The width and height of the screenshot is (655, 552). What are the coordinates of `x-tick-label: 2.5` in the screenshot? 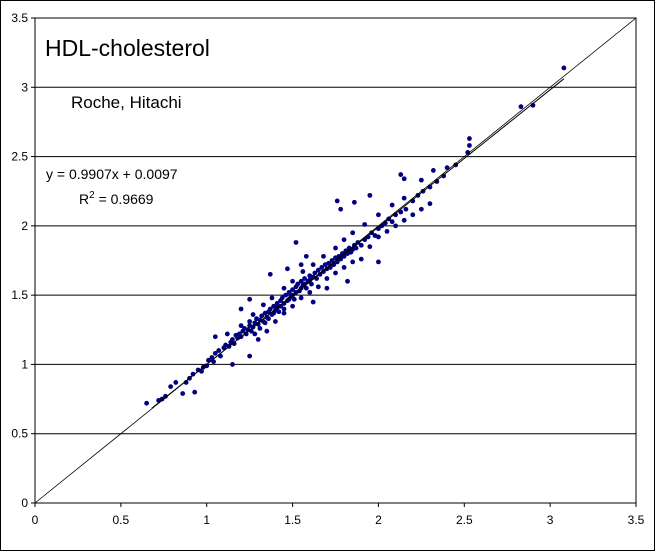 It's located at (464, 520).